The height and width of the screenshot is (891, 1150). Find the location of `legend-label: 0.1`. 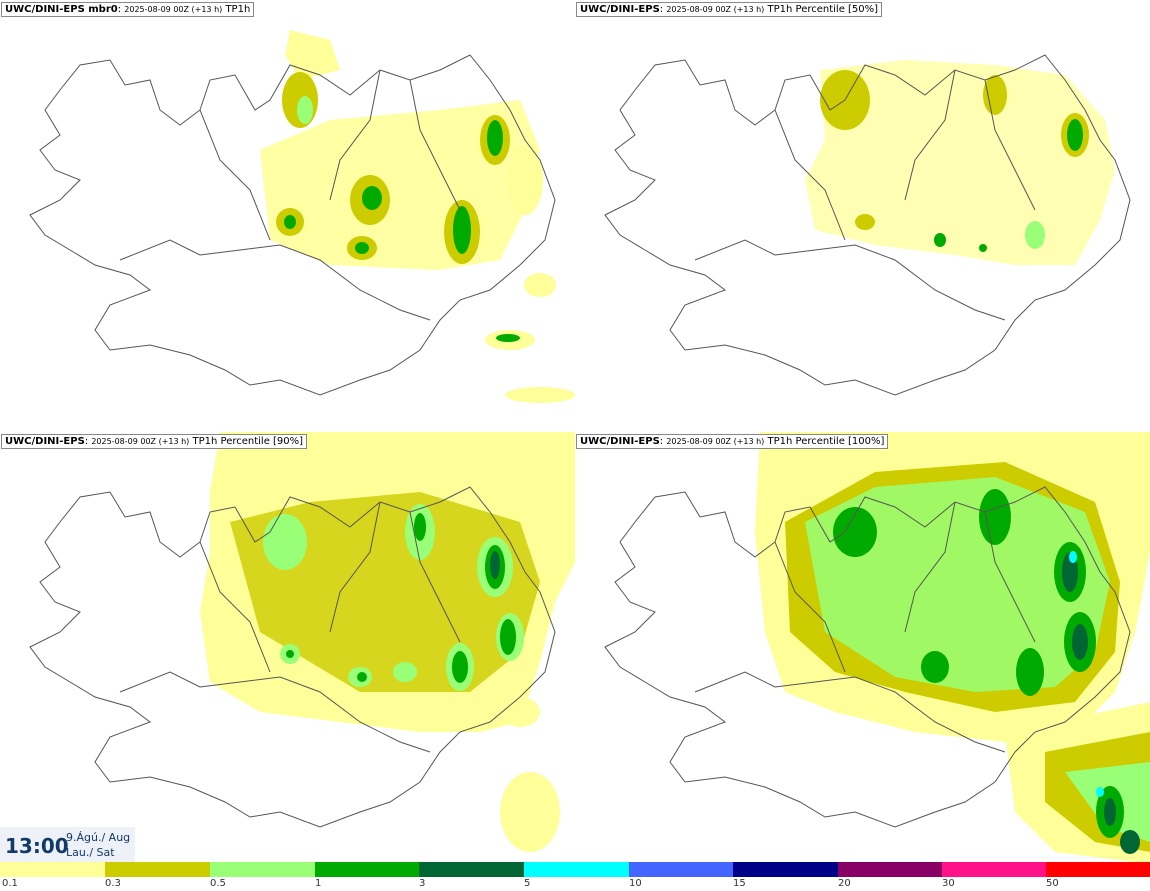

legend-label: 0.1 is located at coordinates (10, 883).